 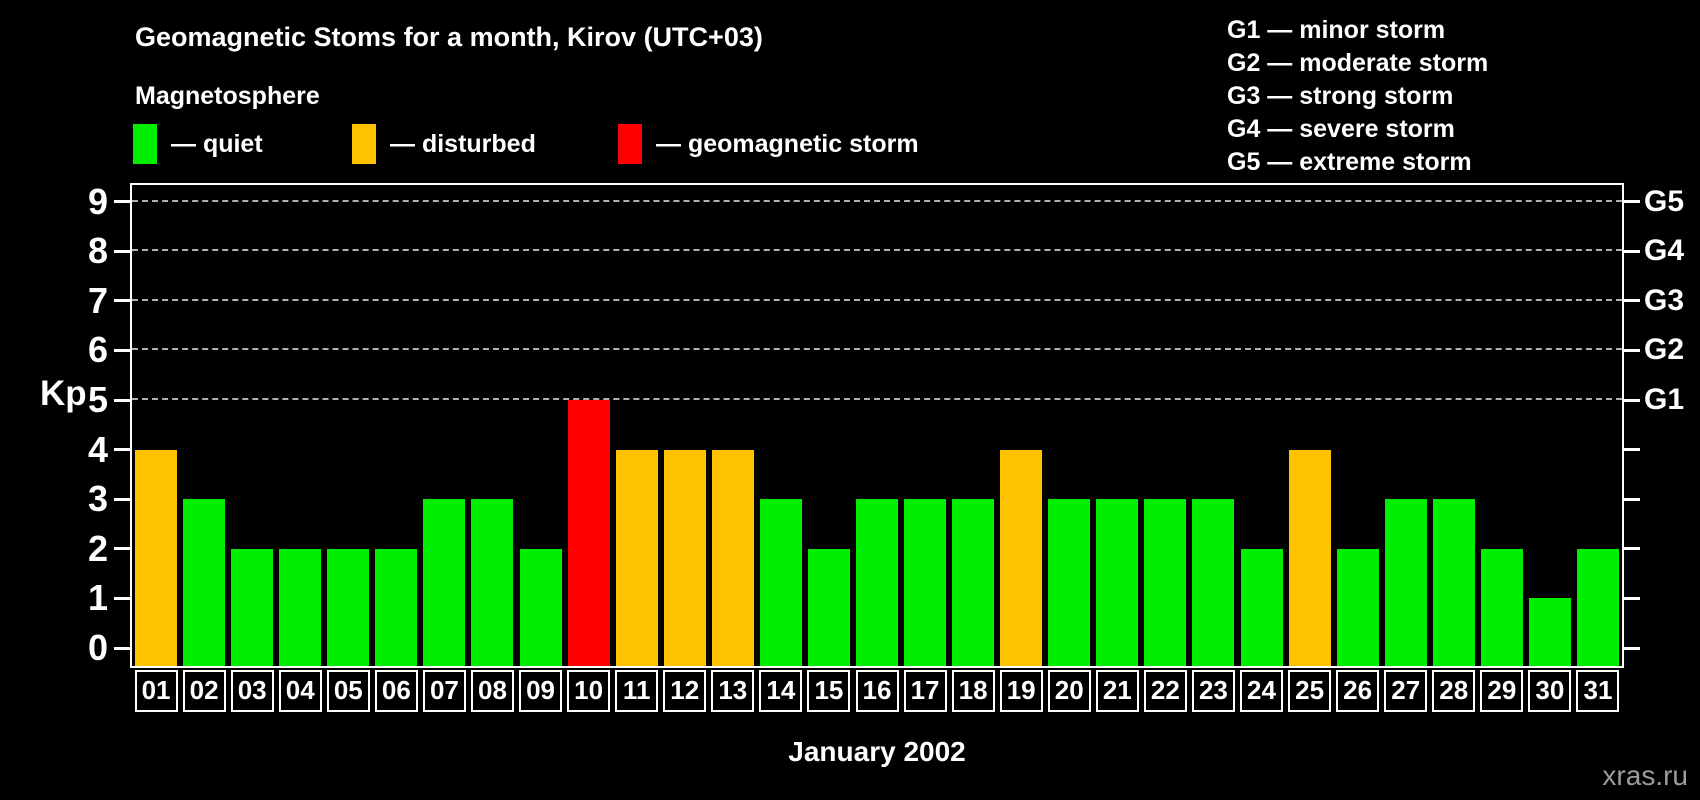 What do you see at coordinates (63, 393) in the screenshot?
I see `y-axis-label: Kp` at bounding box center [63, 393].